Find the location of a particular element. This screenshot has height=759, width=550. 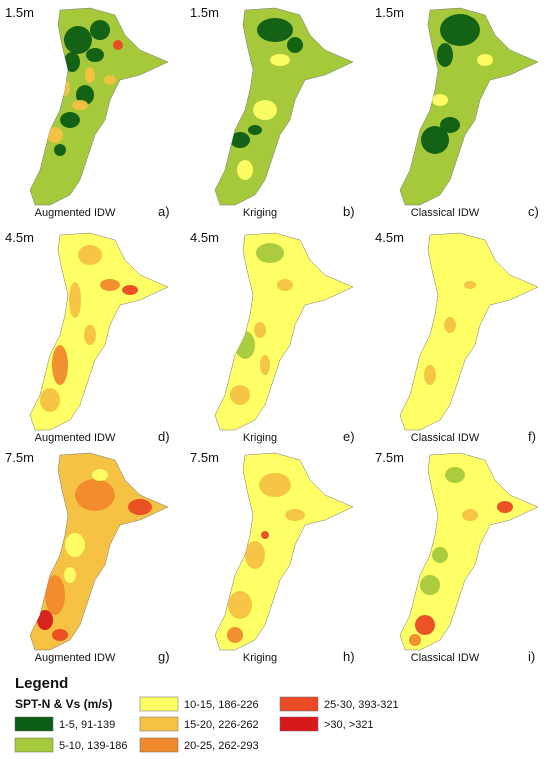

map-panel: 1.5m Classical IDW c) is located at coordinates (457, 112).